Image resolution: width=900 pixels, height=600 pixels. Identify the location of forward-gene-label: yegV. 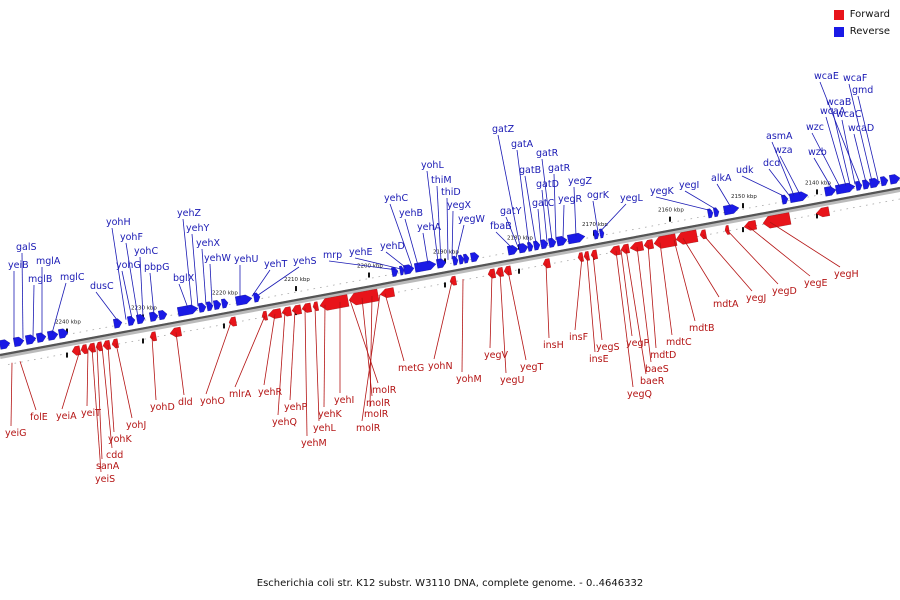
(496, 355).